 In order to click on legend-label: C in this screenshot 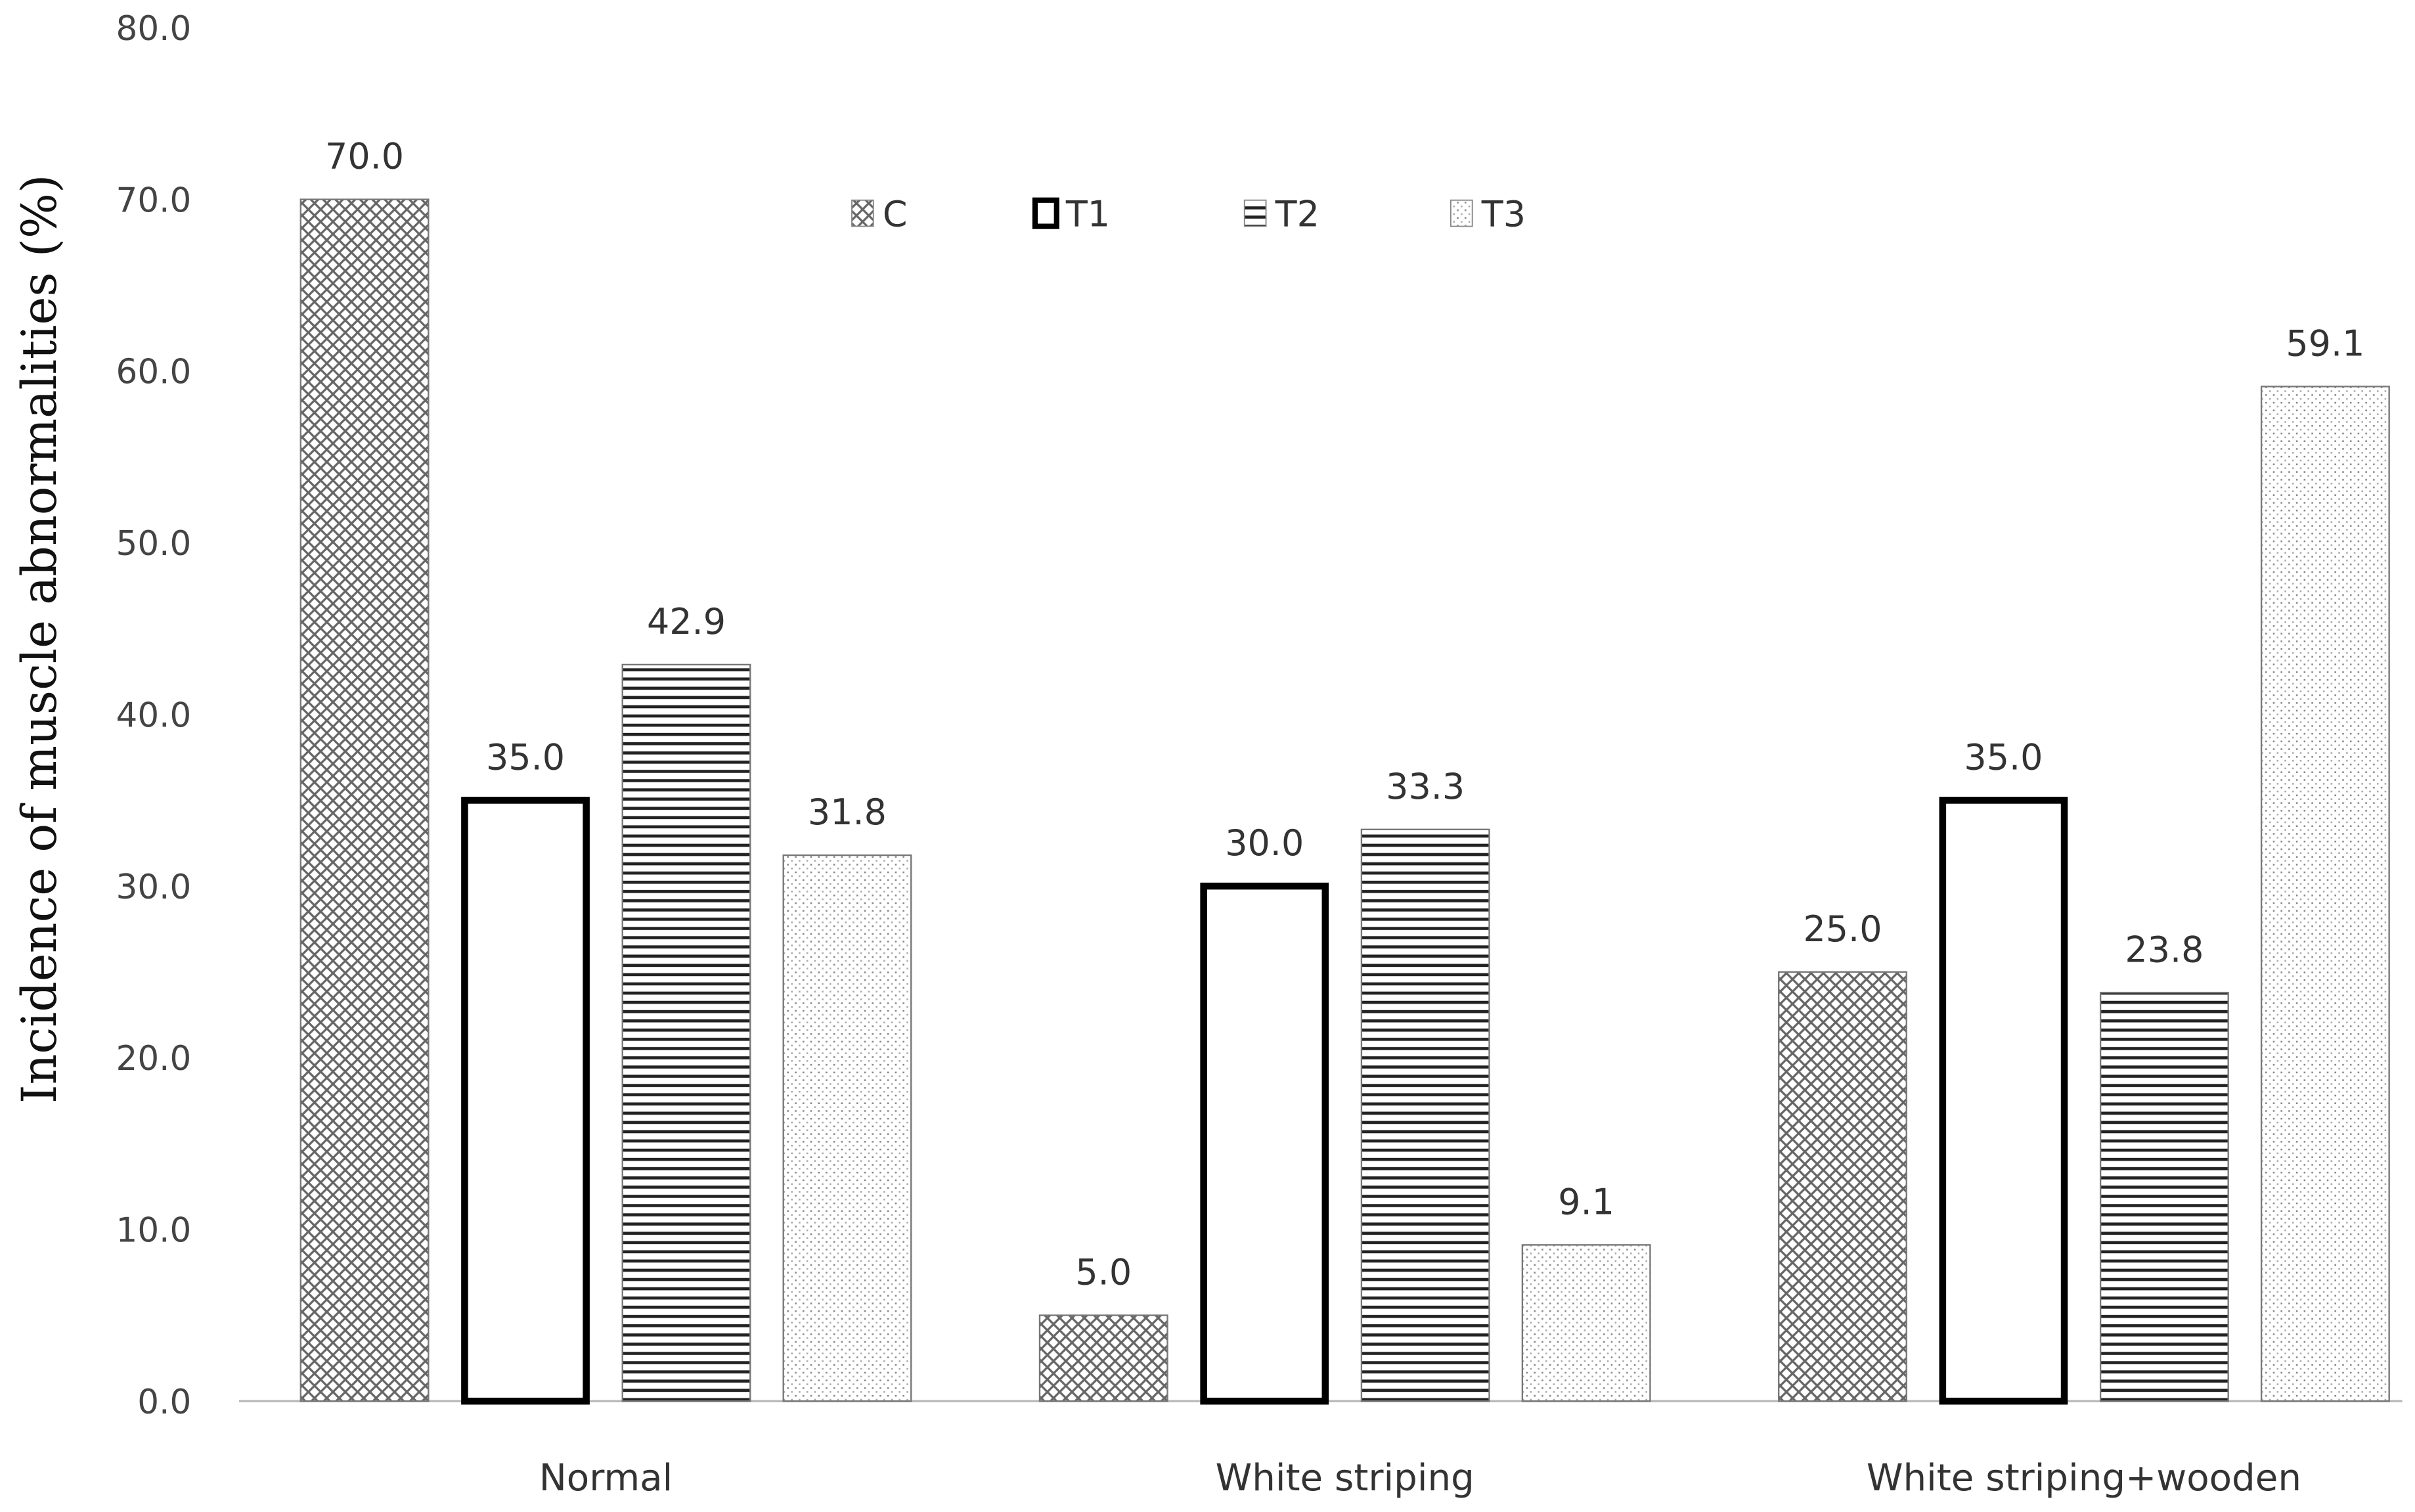, I will do `click(895, 214)`.